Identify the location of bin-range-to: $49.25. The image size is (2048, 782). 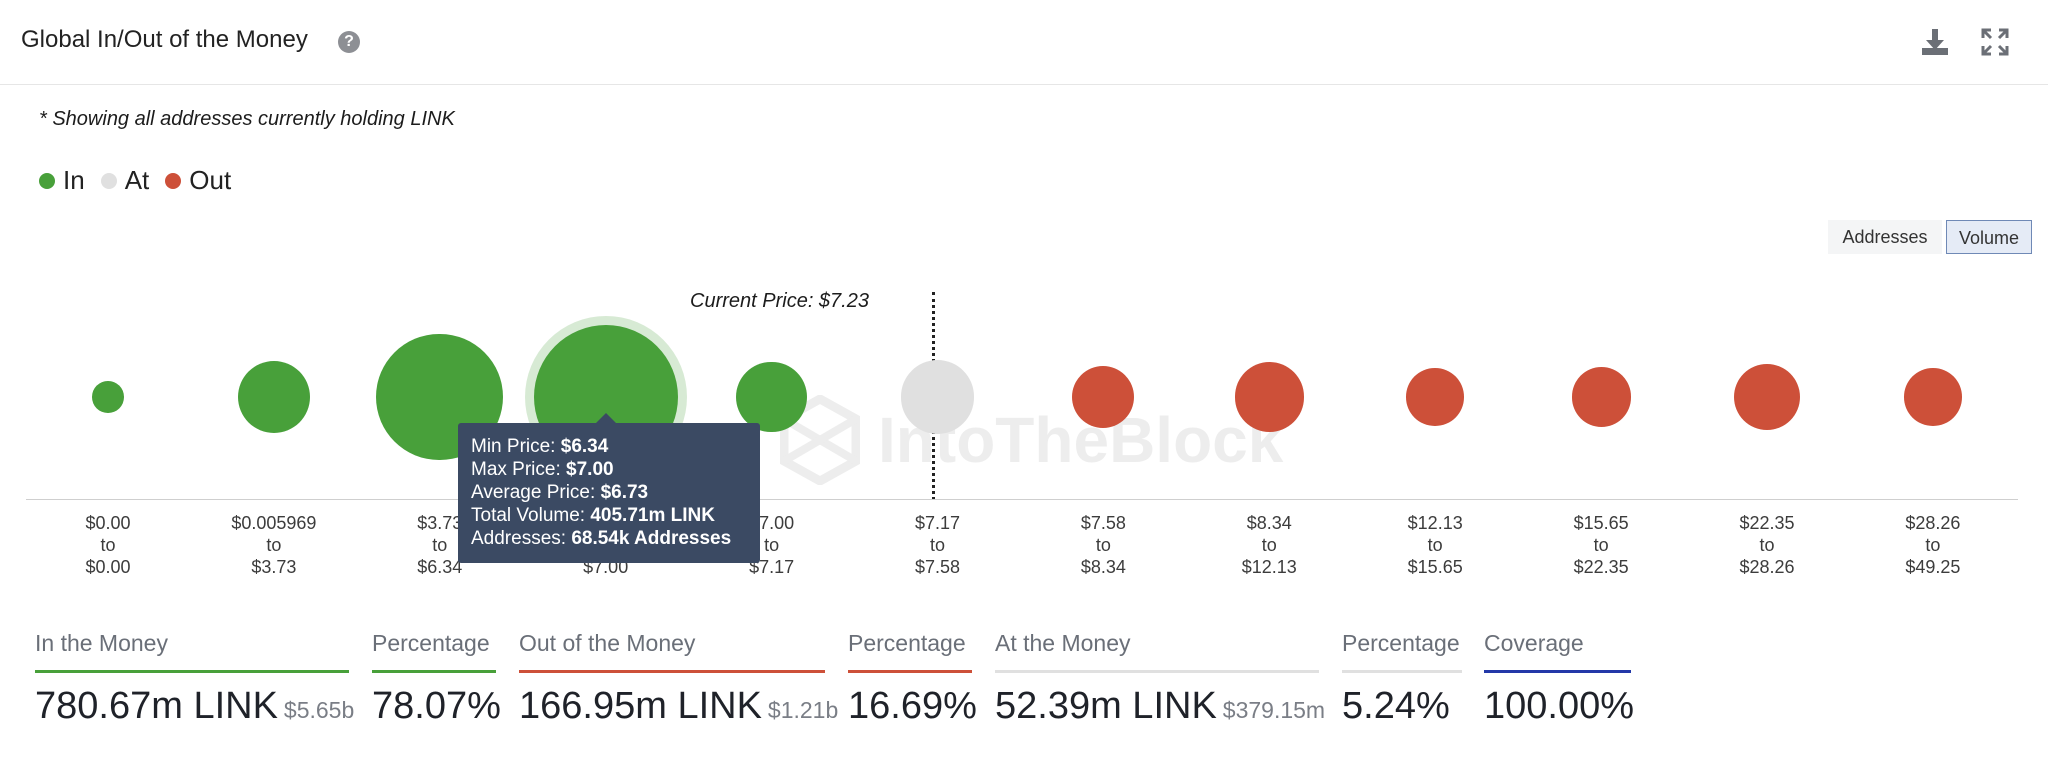
(1933, 567).